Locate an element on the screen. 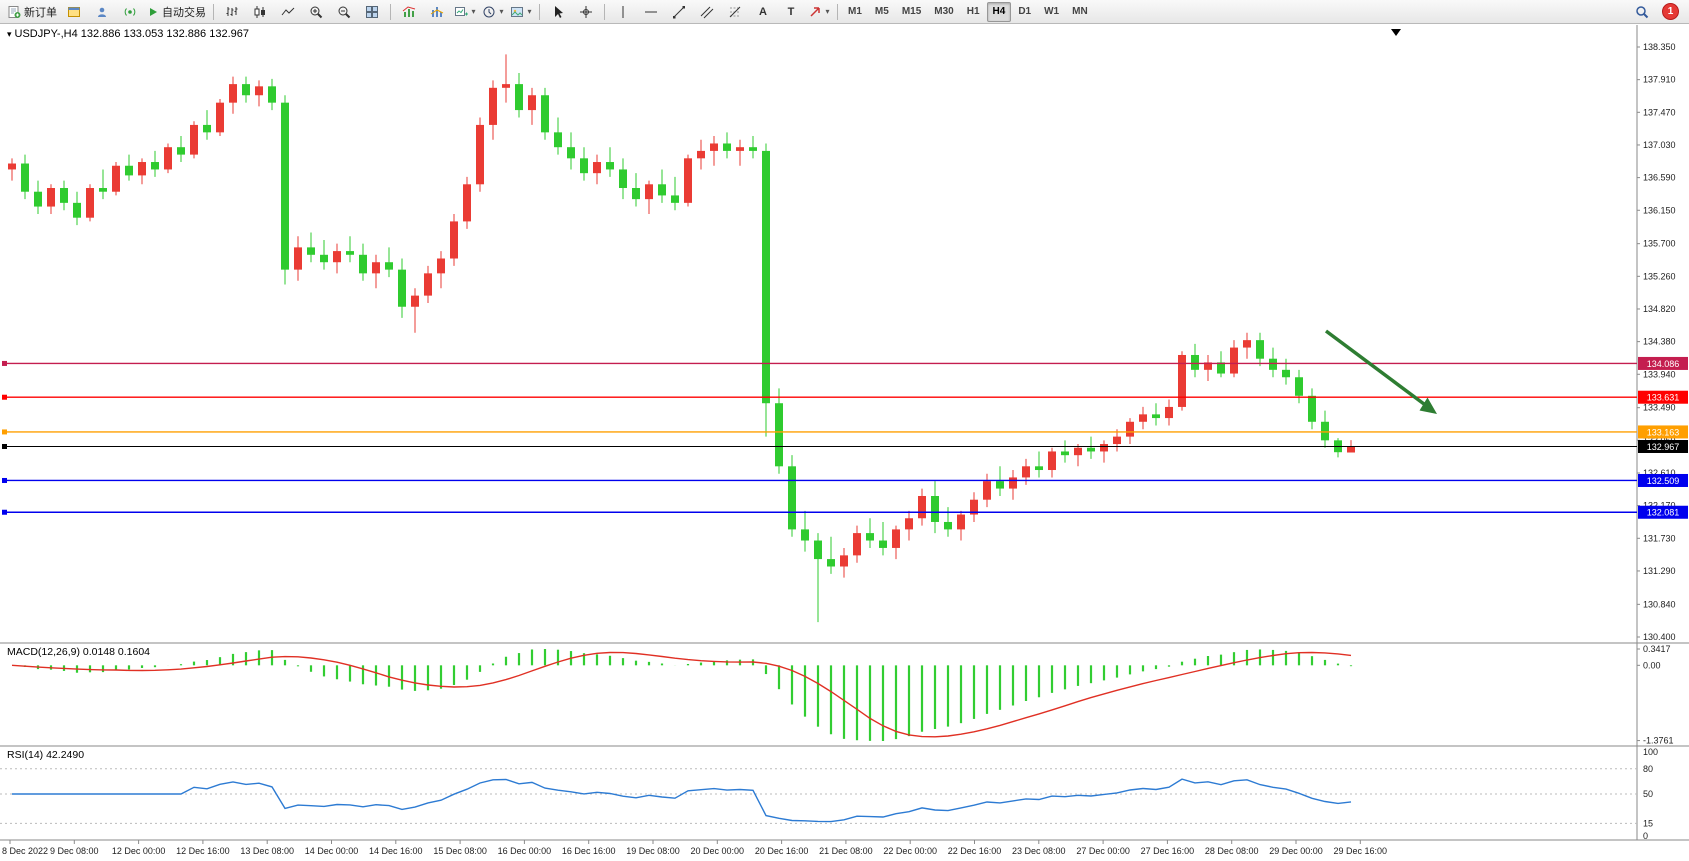 The width and height of the screenshot is (1689, 861). search-icon is located at coordinates (1642, 11).